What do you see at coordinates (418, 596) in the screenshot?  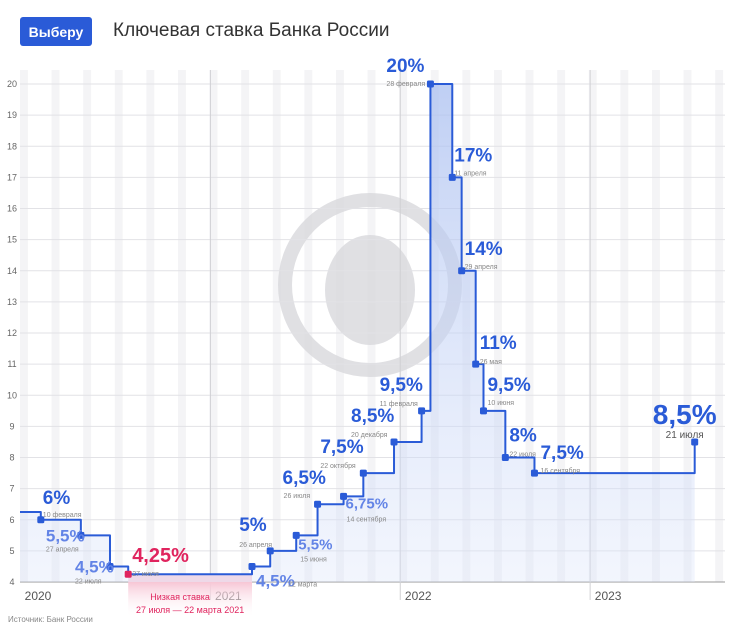 I see `x-tick-label: 2022` at bounding box center [418, 596].